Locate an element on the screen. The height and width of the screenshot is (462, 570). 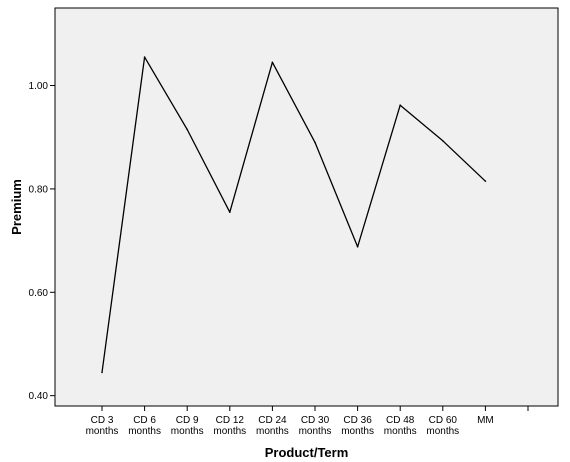
x-tick-label: CD 3 months is located at coordinates (102, 426).